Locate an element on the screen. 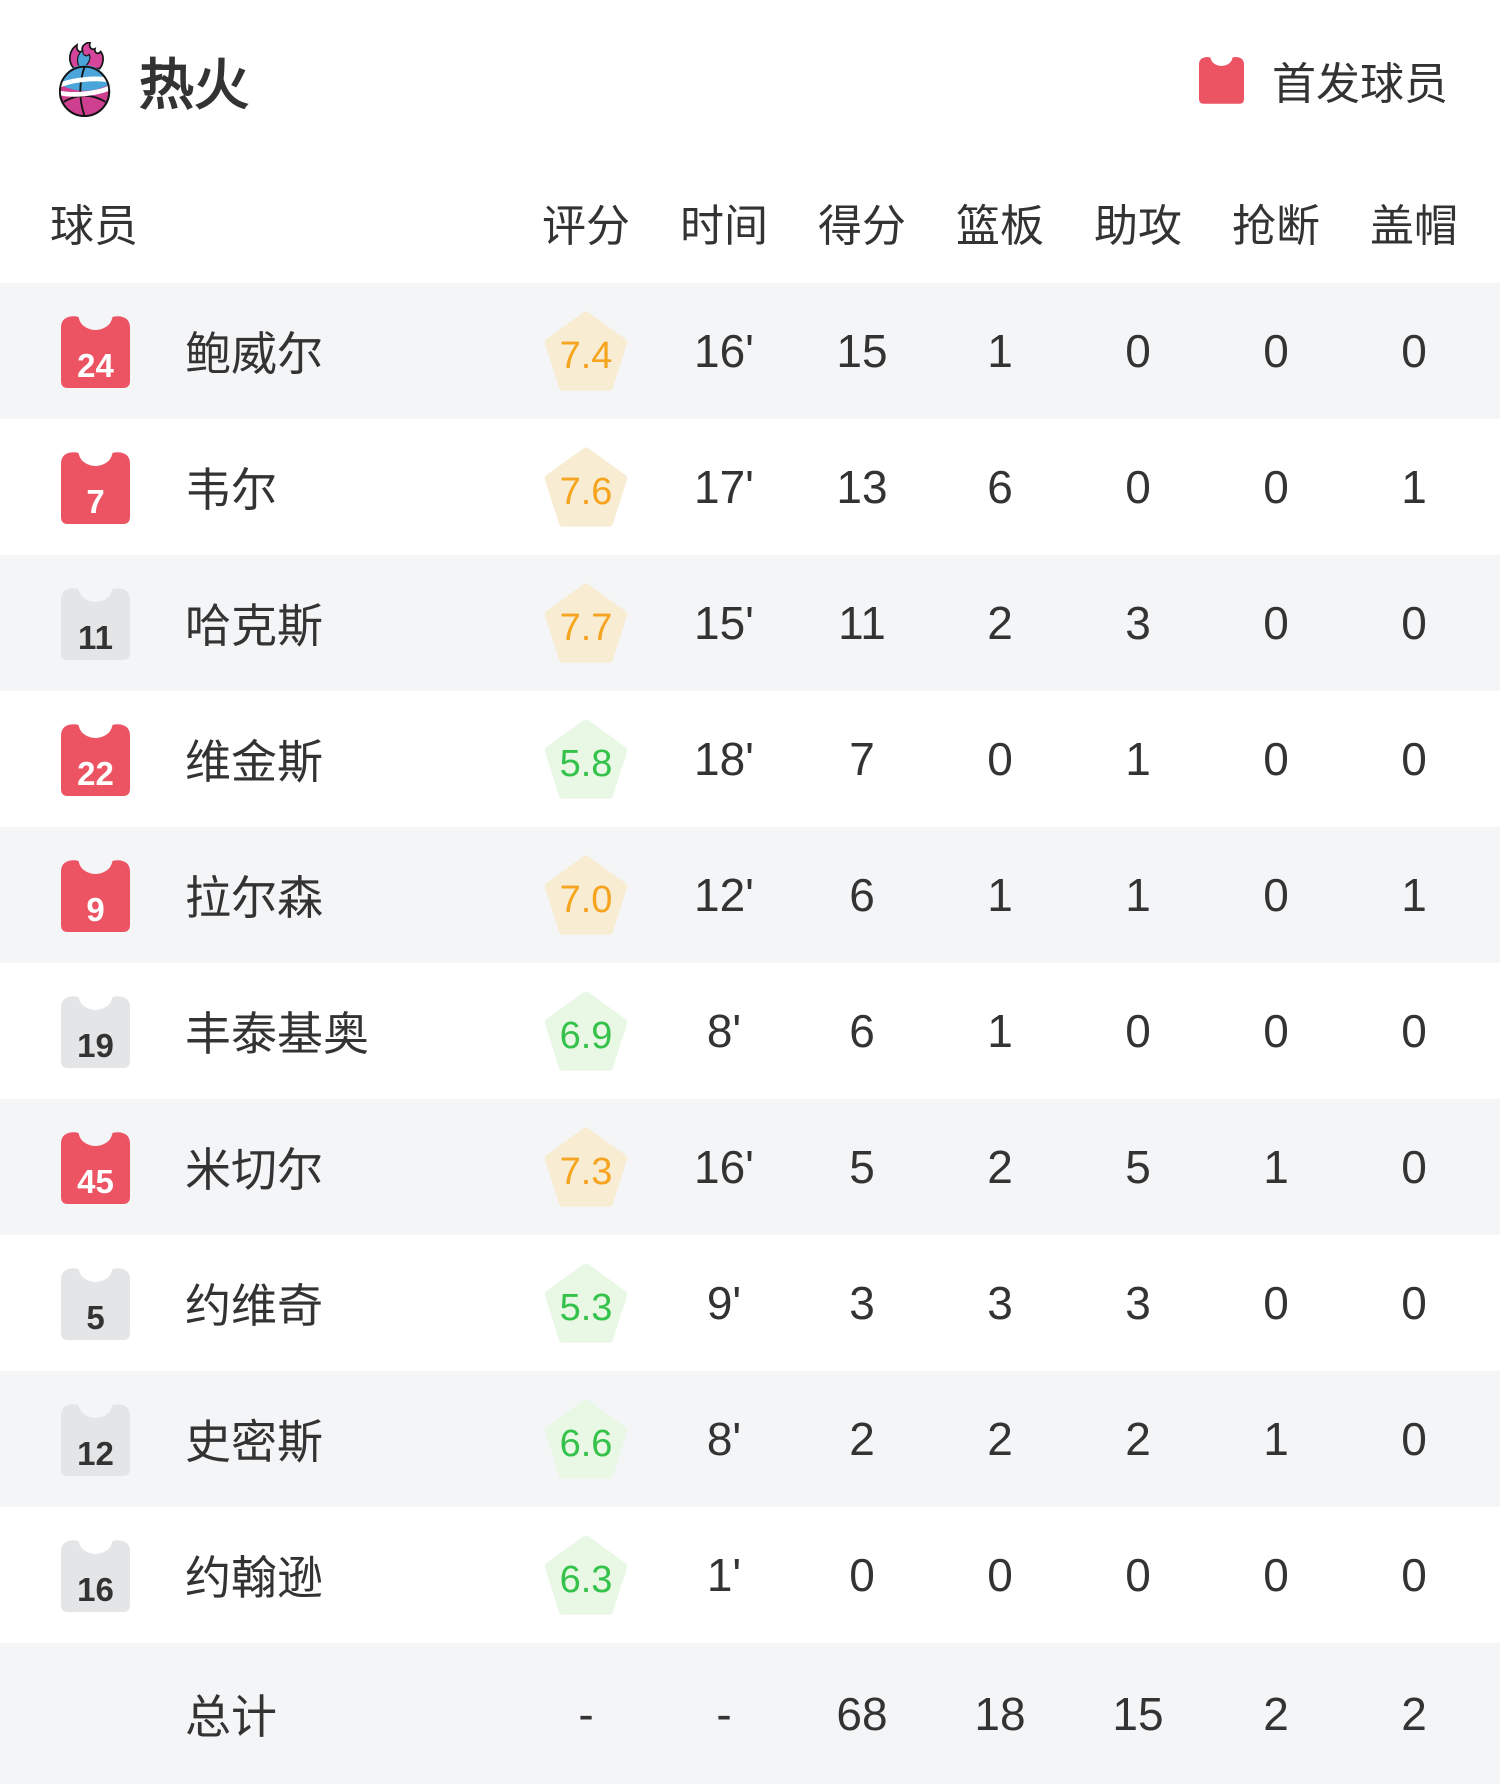  player-name: 拉尔森 is located at coordinates (254, 898).